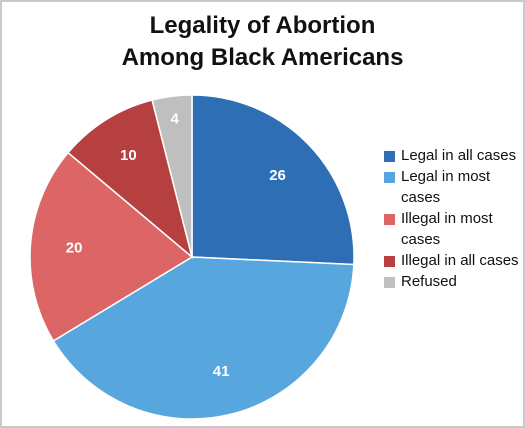 The height and width of the screenshot is (428, 525). What do you see at coordinates (74, 247) in the screenshot?
I see `pie-value-label-illegal-most: 20` at bounding box center [74, 247].